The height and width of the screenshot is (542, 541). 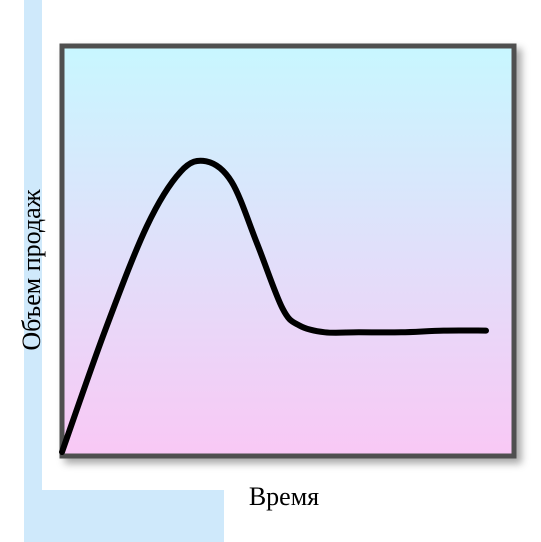 I want to click on y-axis-label: Объем продаж, so click(x=31, y=270).